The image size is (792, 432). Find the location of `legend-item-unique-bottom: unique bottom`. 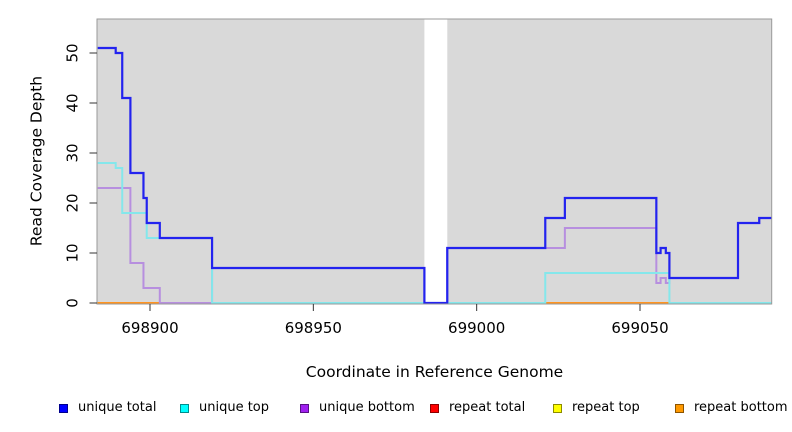

legend-item-unique-bottom: unique bottom is located at coordinates (357, 408).